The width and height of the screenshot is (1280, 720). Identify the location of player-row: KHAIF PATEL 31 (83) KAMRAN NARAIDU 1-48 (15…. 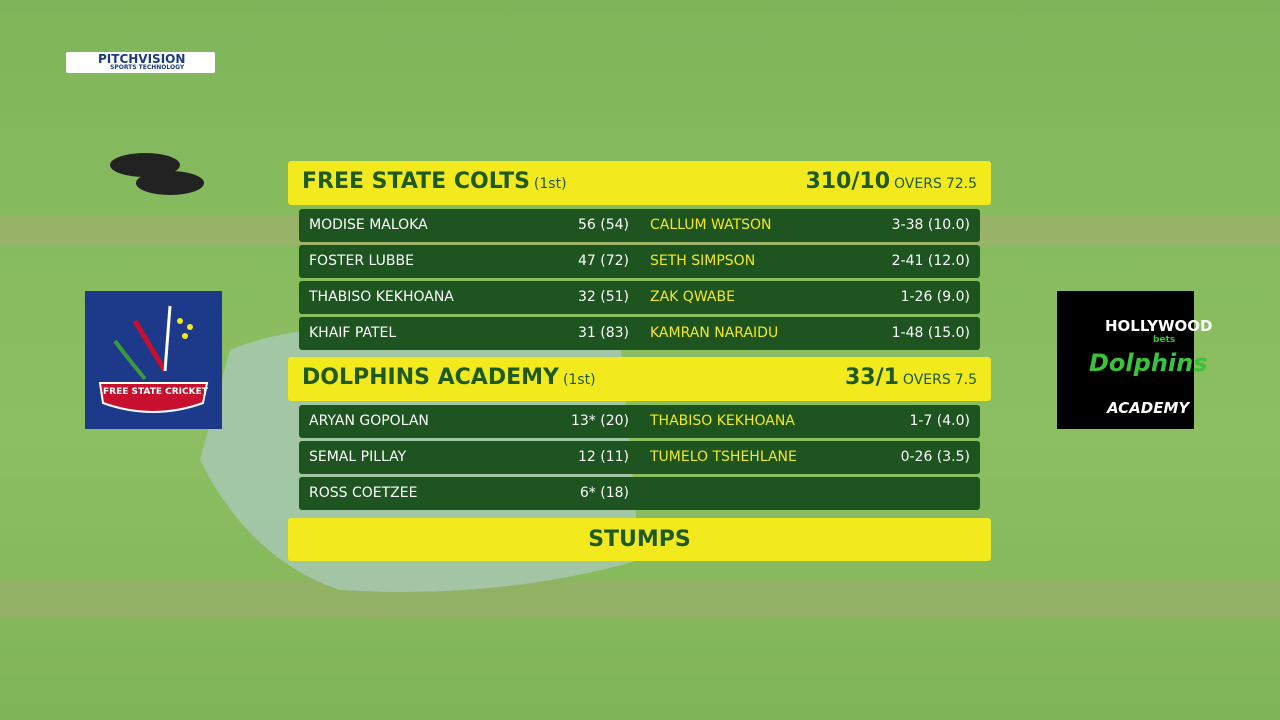
(639, 333).